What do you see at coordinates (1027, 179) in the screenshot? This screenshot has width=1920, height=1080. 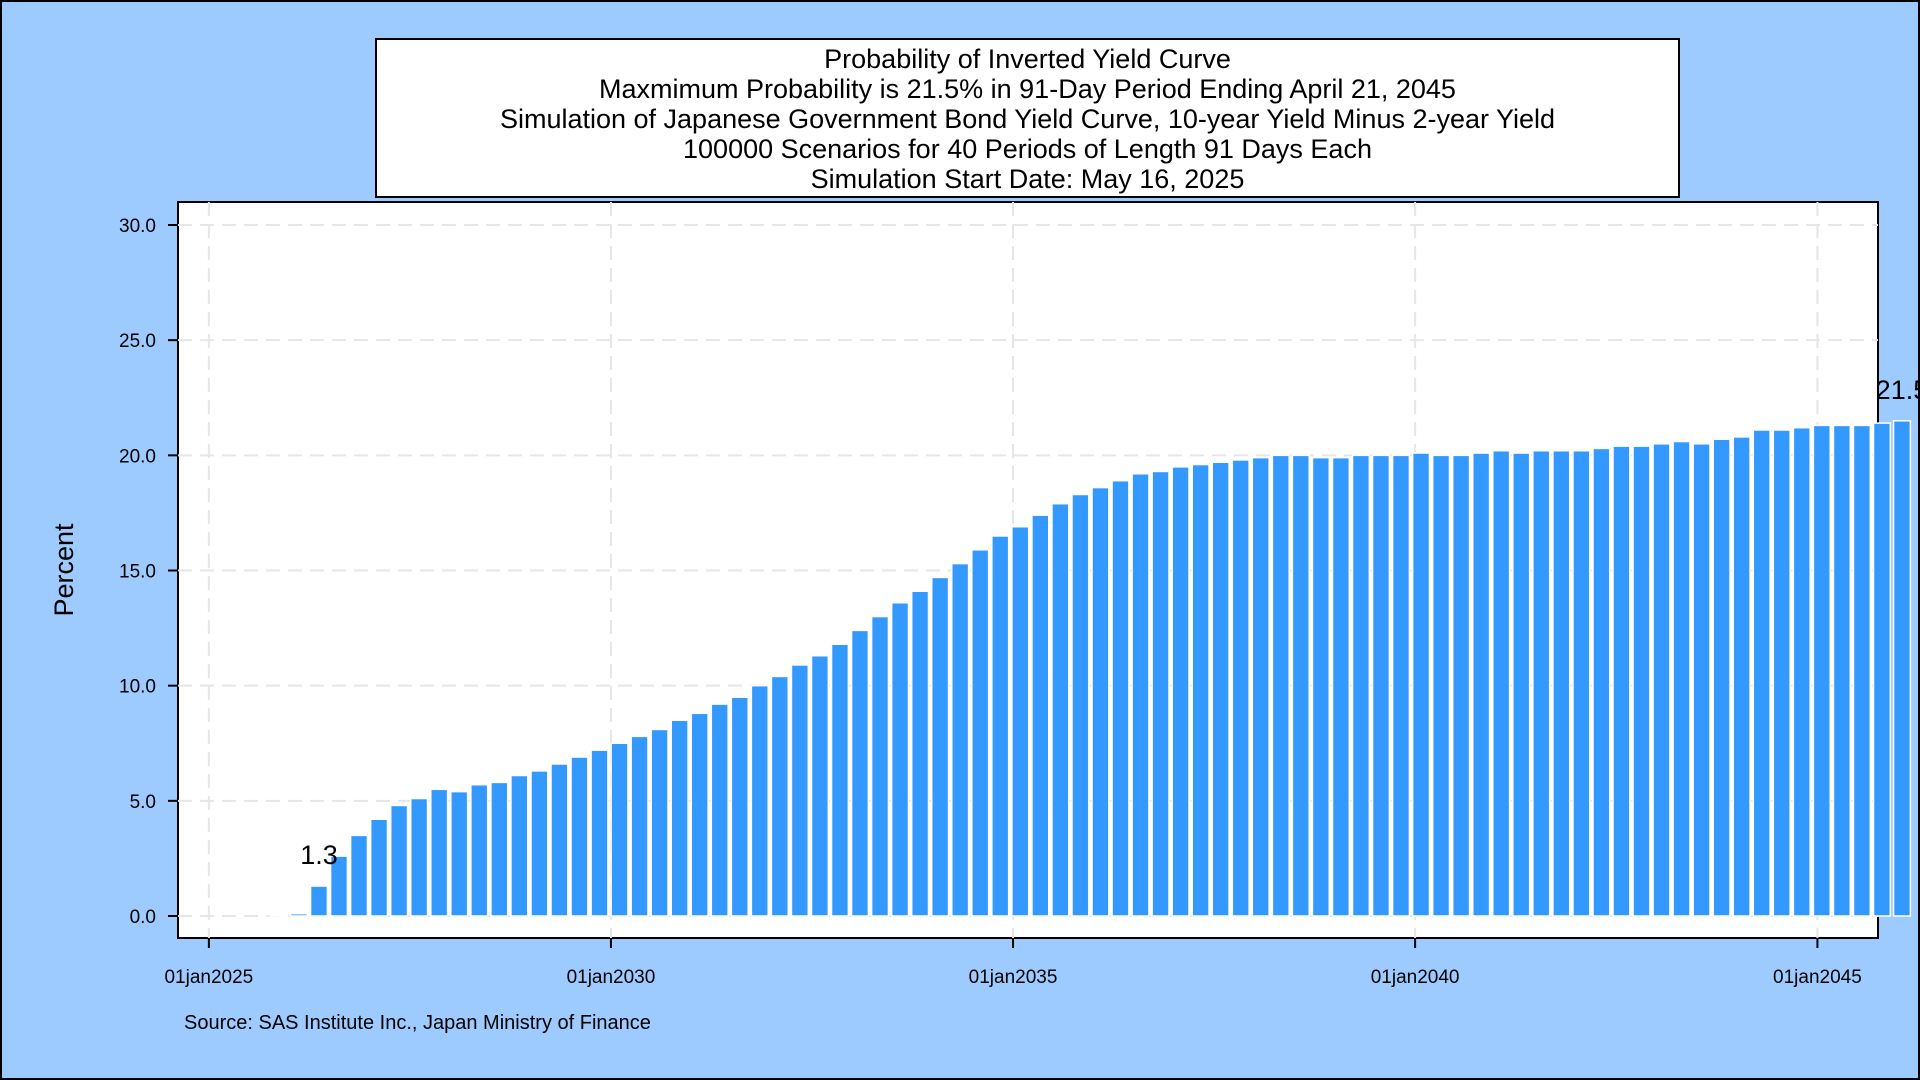 I see `chart-subtitle-start-date: Simulation Start Date: May 16, 2025` at bounding box center [1027, 179].